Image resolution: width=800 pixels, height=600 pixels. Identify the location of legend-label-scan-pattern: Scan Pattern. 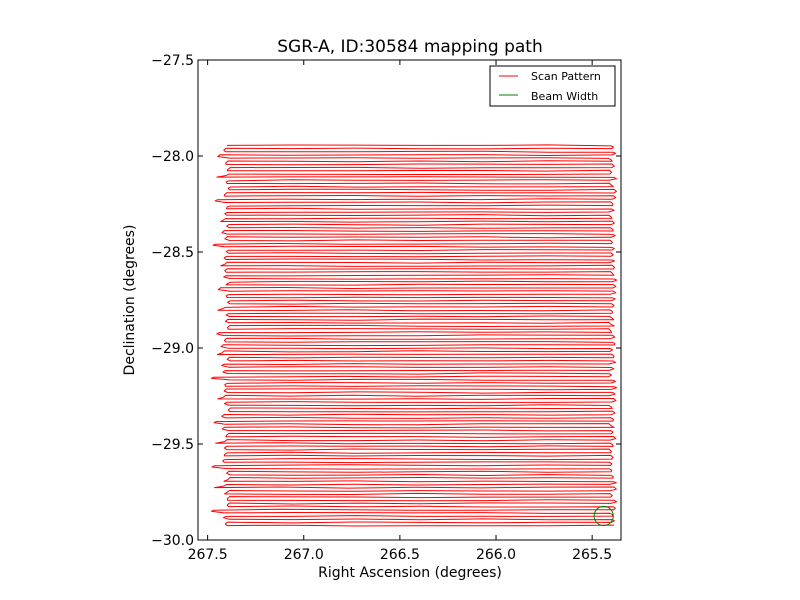
(566, 76).